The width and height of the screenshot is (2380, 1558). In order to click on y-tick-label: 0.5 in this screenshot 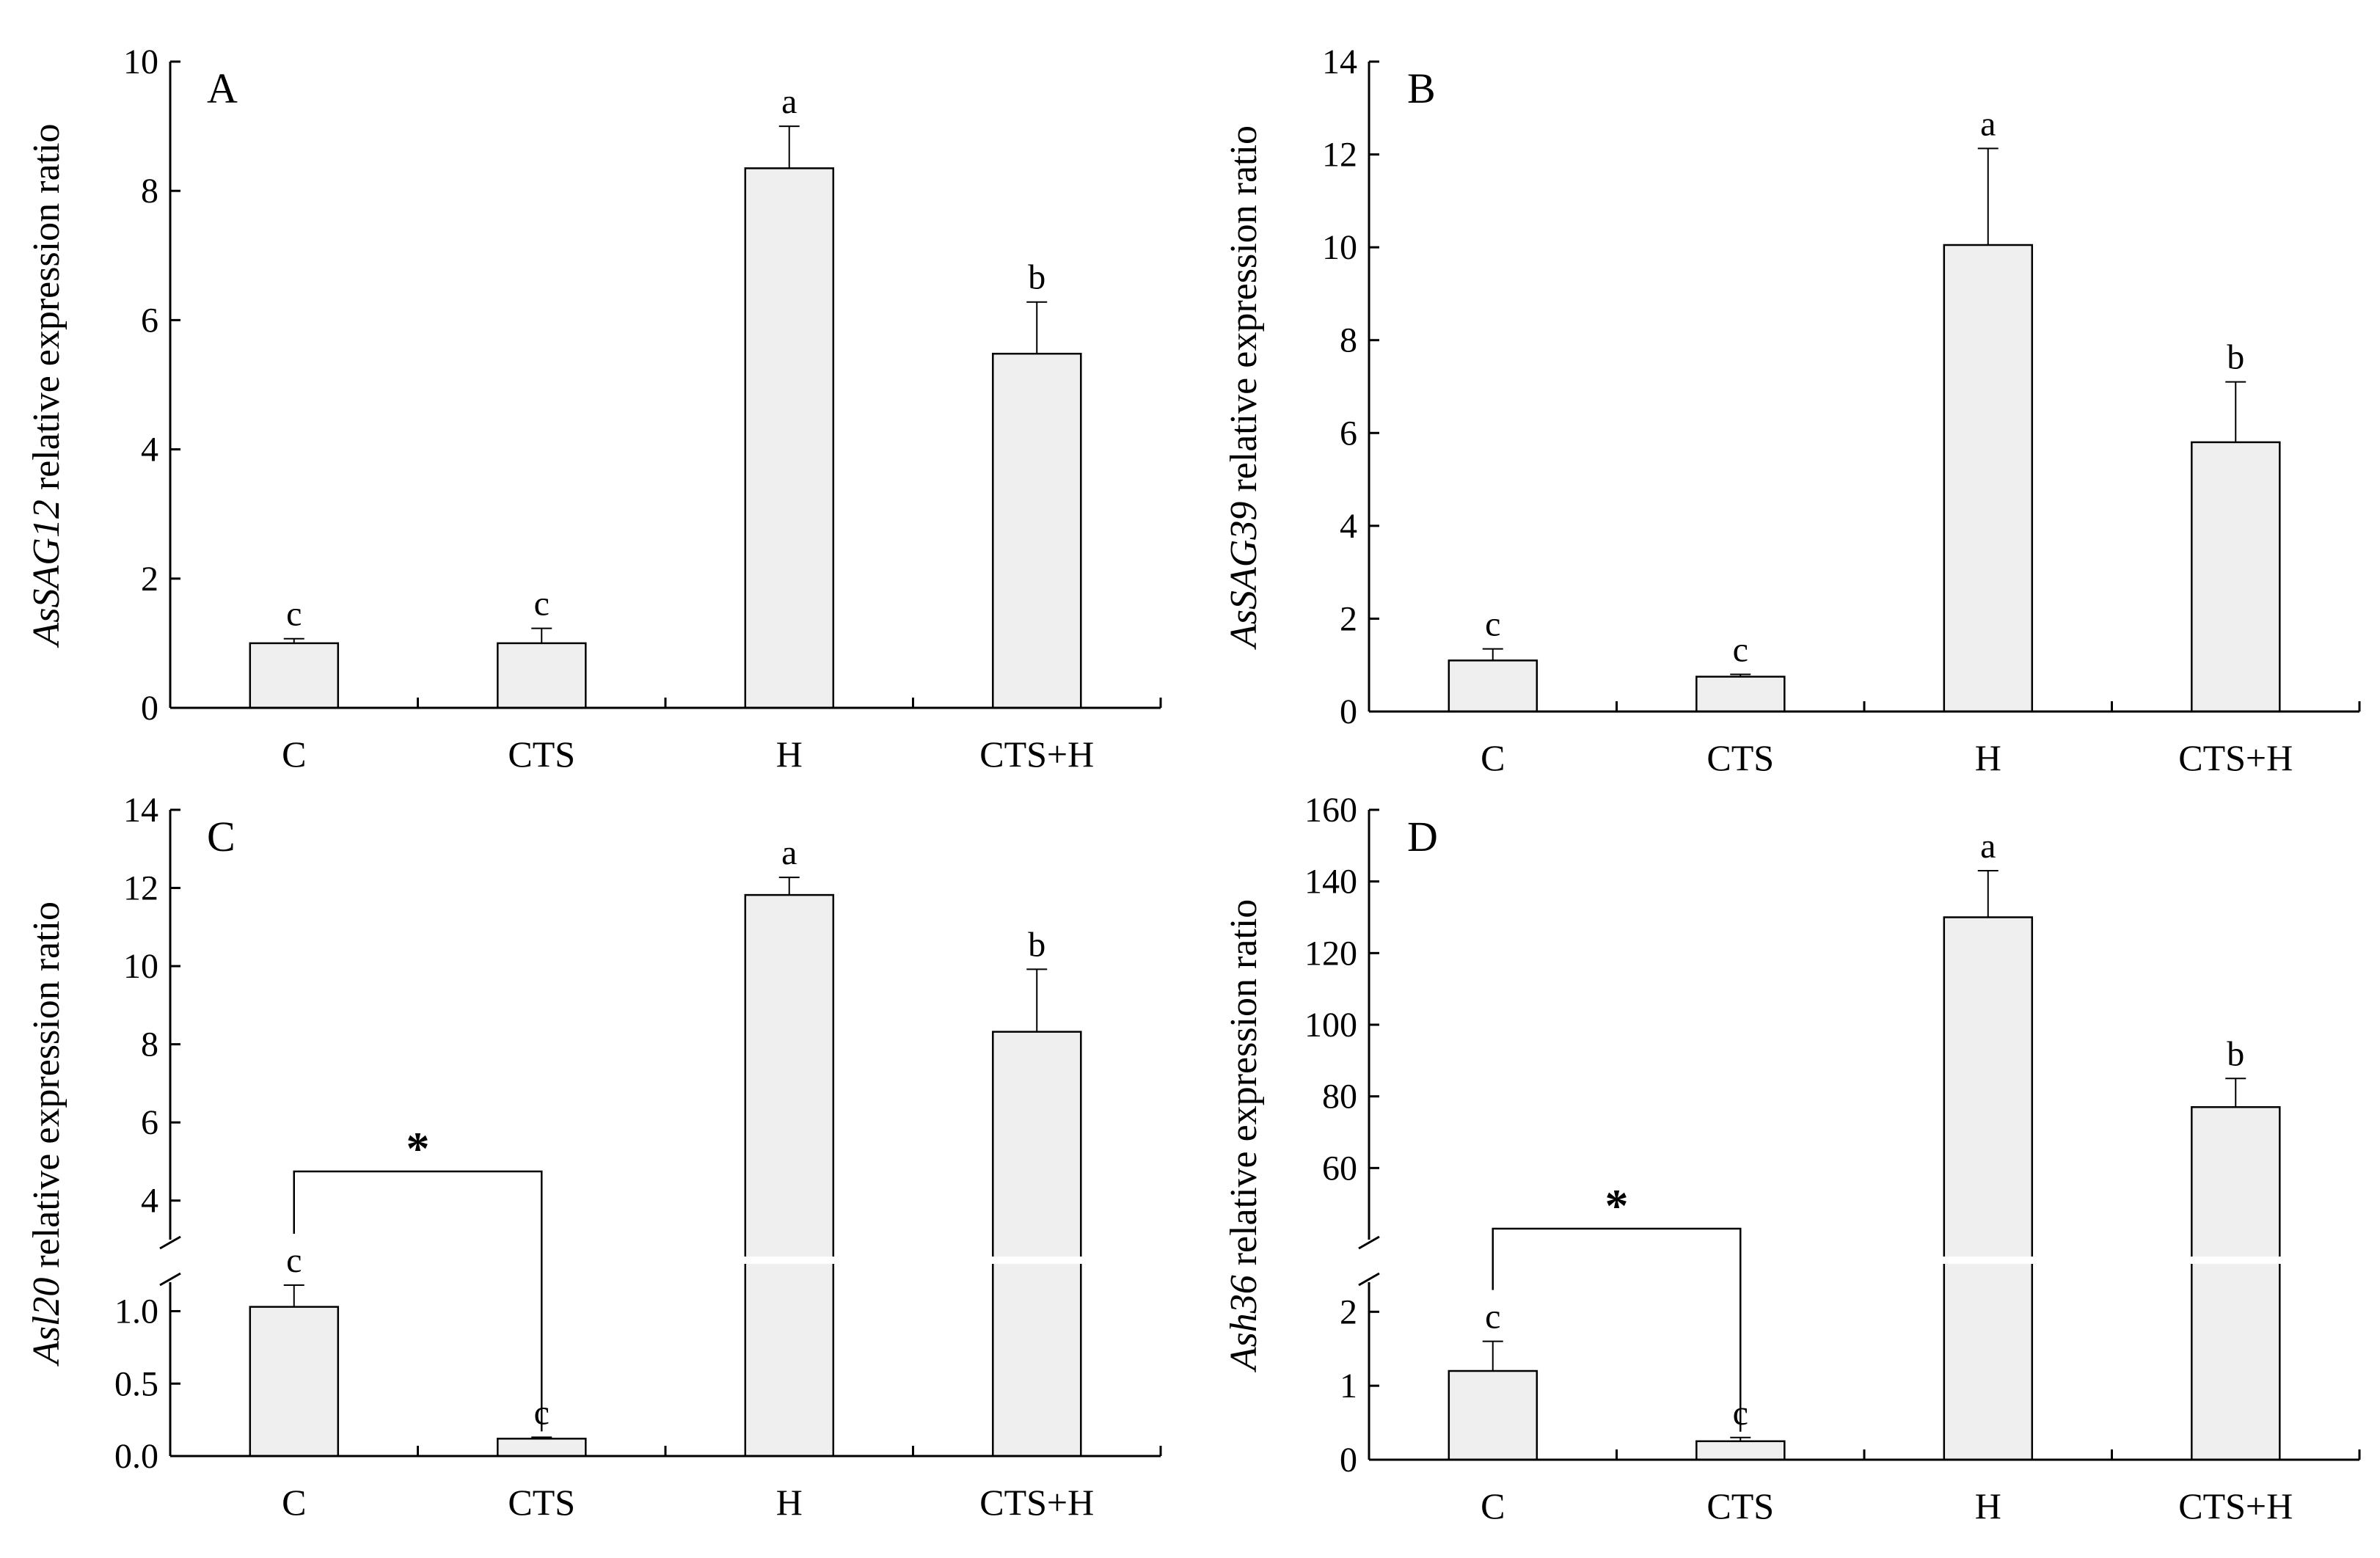, I will do `click(136, 1383)`.